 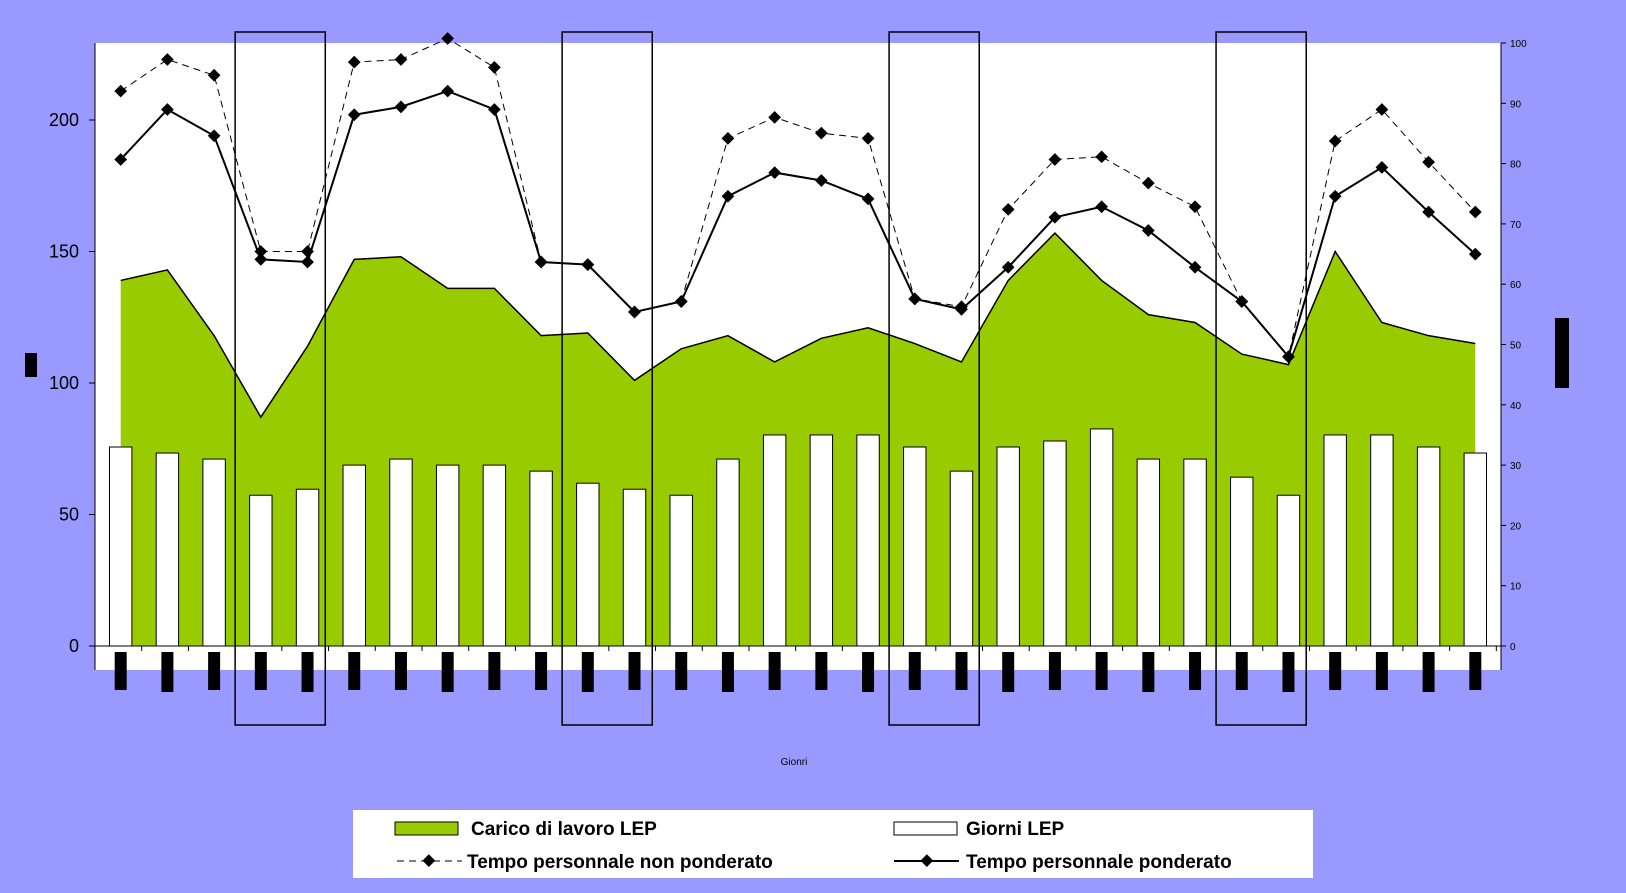 I want to click on legend-label-unweighted: Tempo personnale non ponderato, so click(x=620, y=862).